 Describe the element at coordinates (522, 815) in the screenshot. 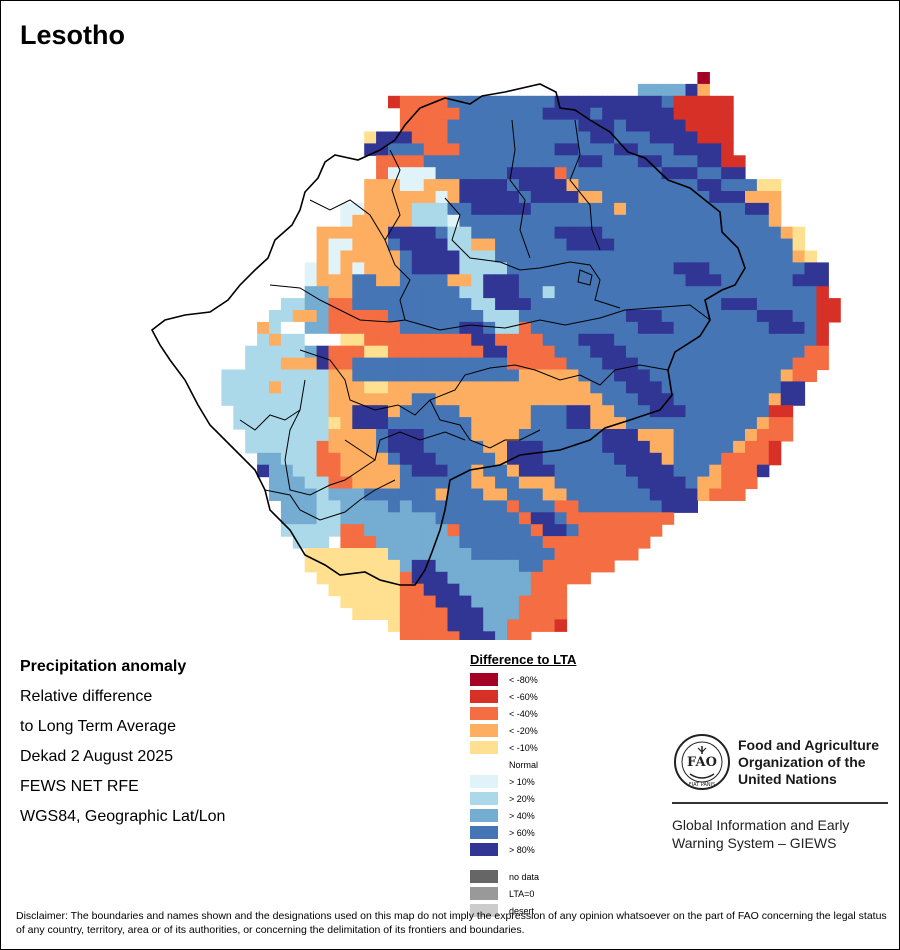

I see `legend-class-label: > 40%` at that location.